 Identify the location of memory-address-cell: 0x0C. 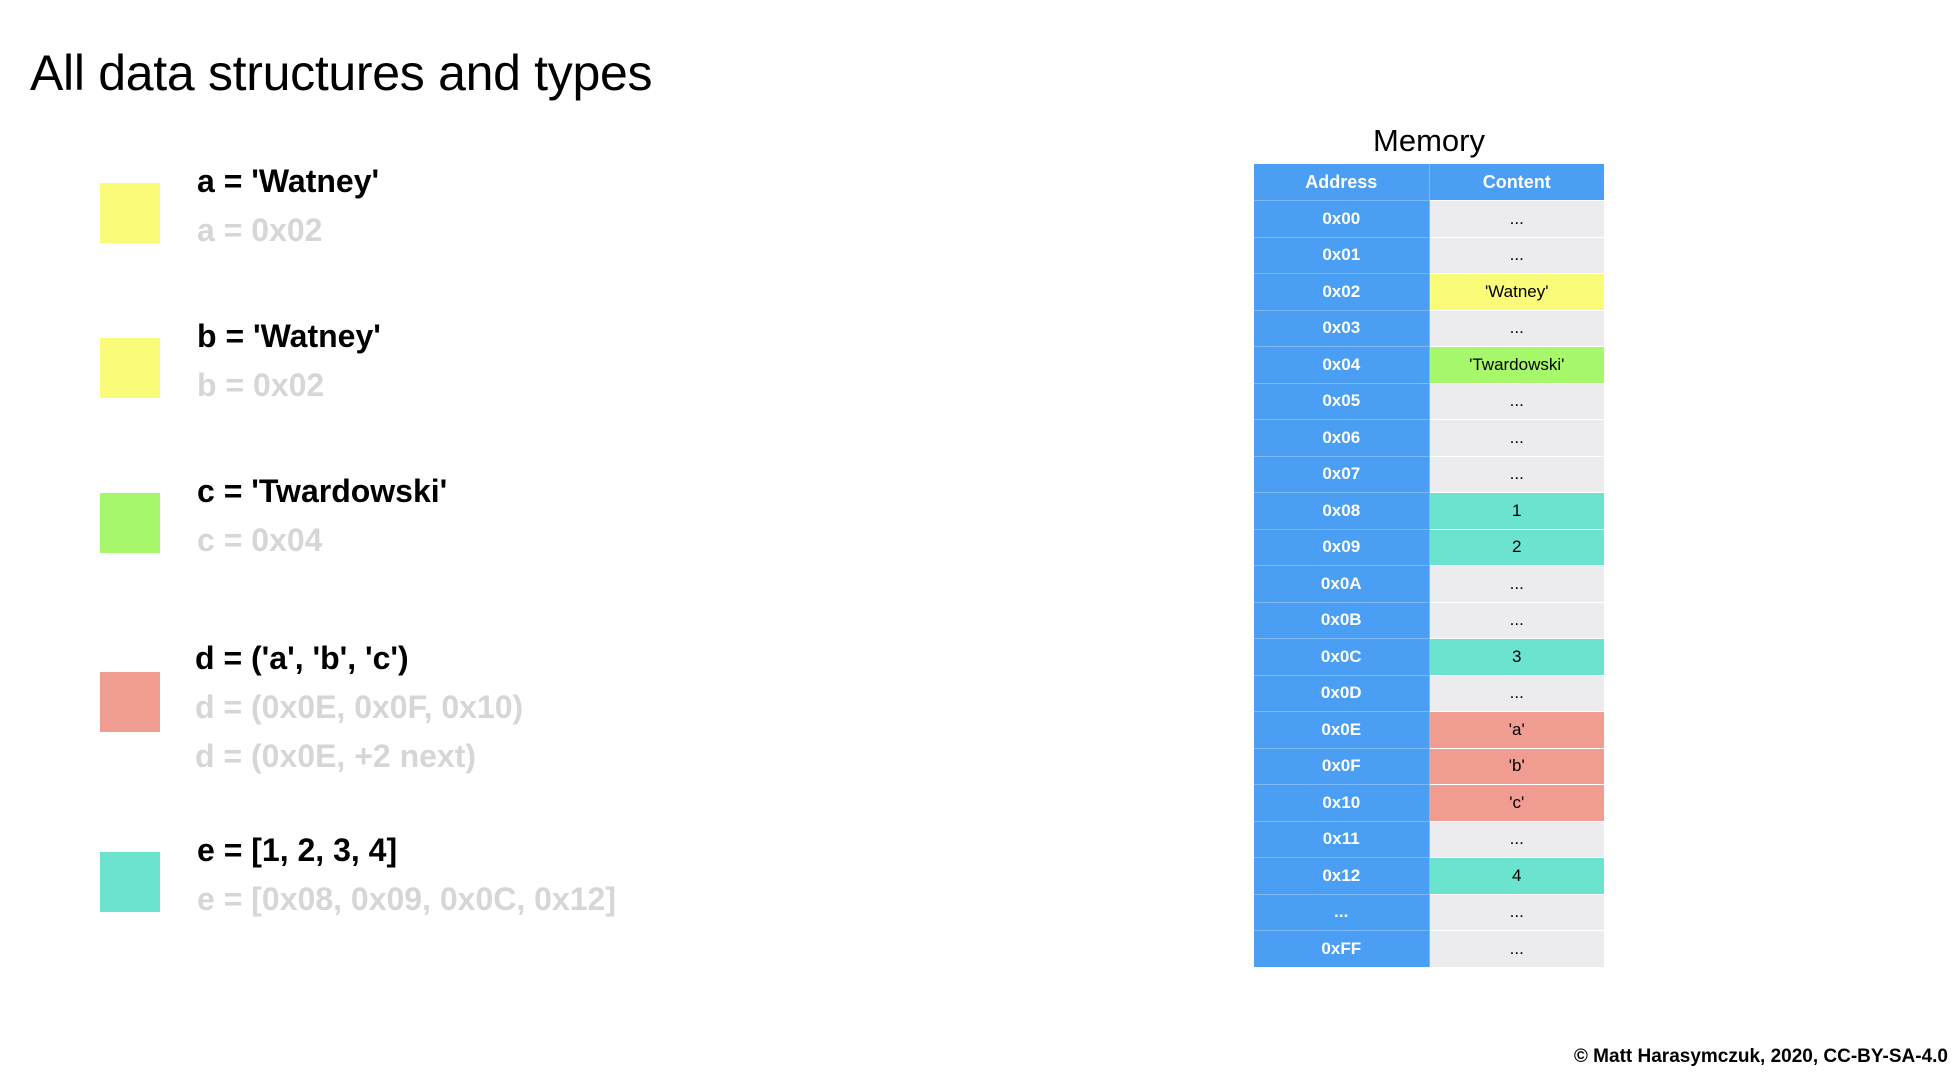
(1342, 656).